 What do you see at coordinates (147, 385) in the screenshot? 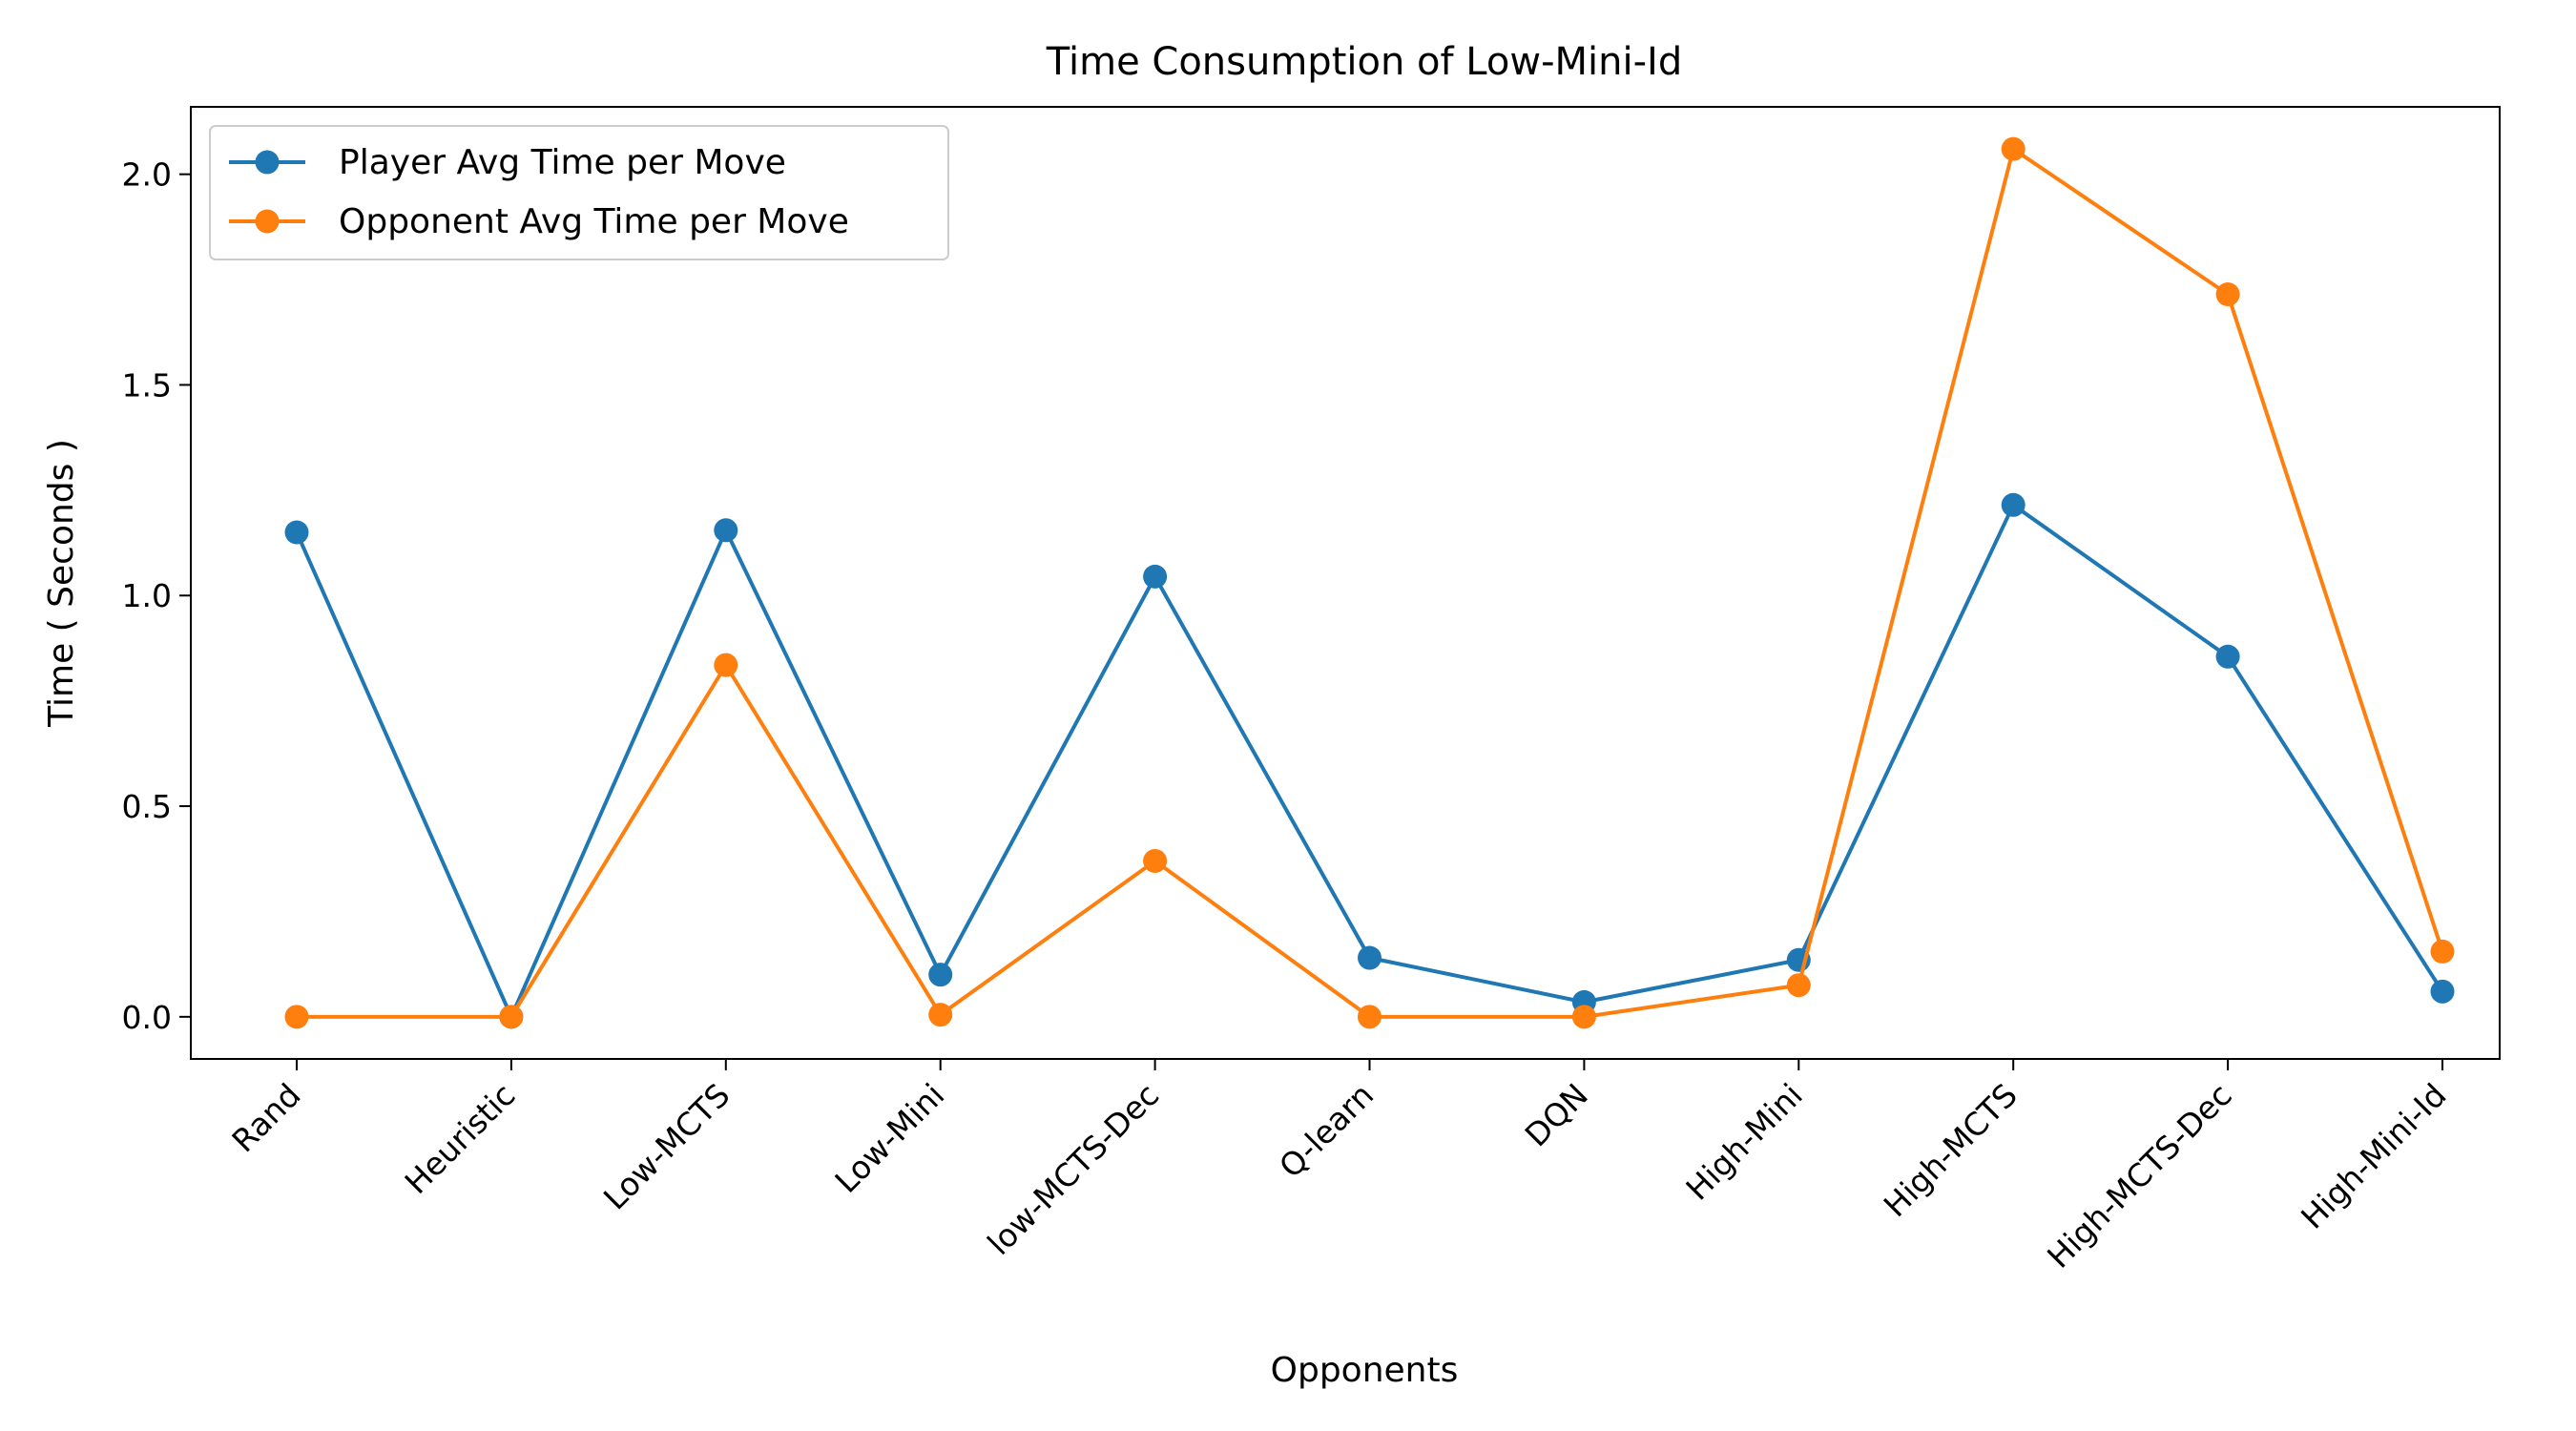
I see `y-tick-label: 1.5` at bounding box center [147, 385].